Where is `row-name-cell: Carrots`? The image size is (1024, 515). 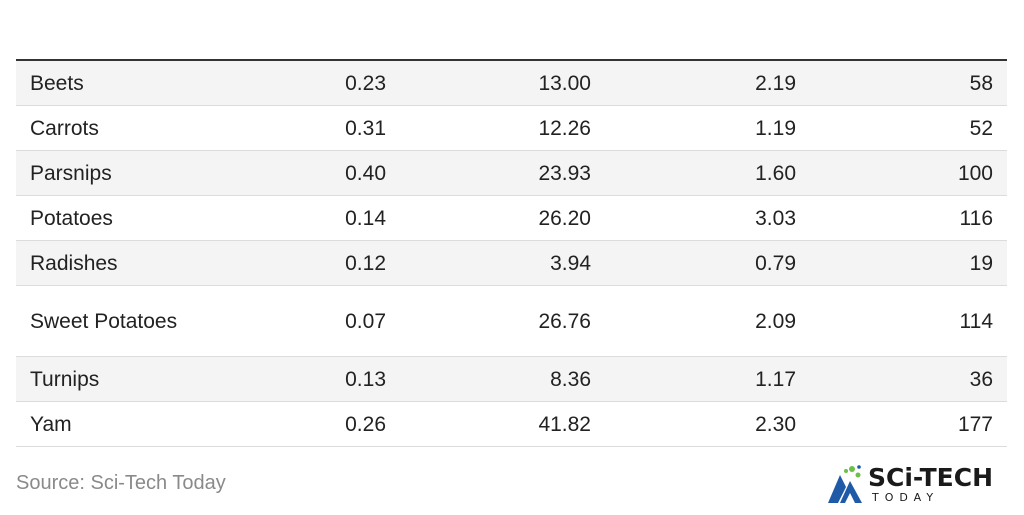 row-name-cell: Carrots is located at coordinates (111, 128).